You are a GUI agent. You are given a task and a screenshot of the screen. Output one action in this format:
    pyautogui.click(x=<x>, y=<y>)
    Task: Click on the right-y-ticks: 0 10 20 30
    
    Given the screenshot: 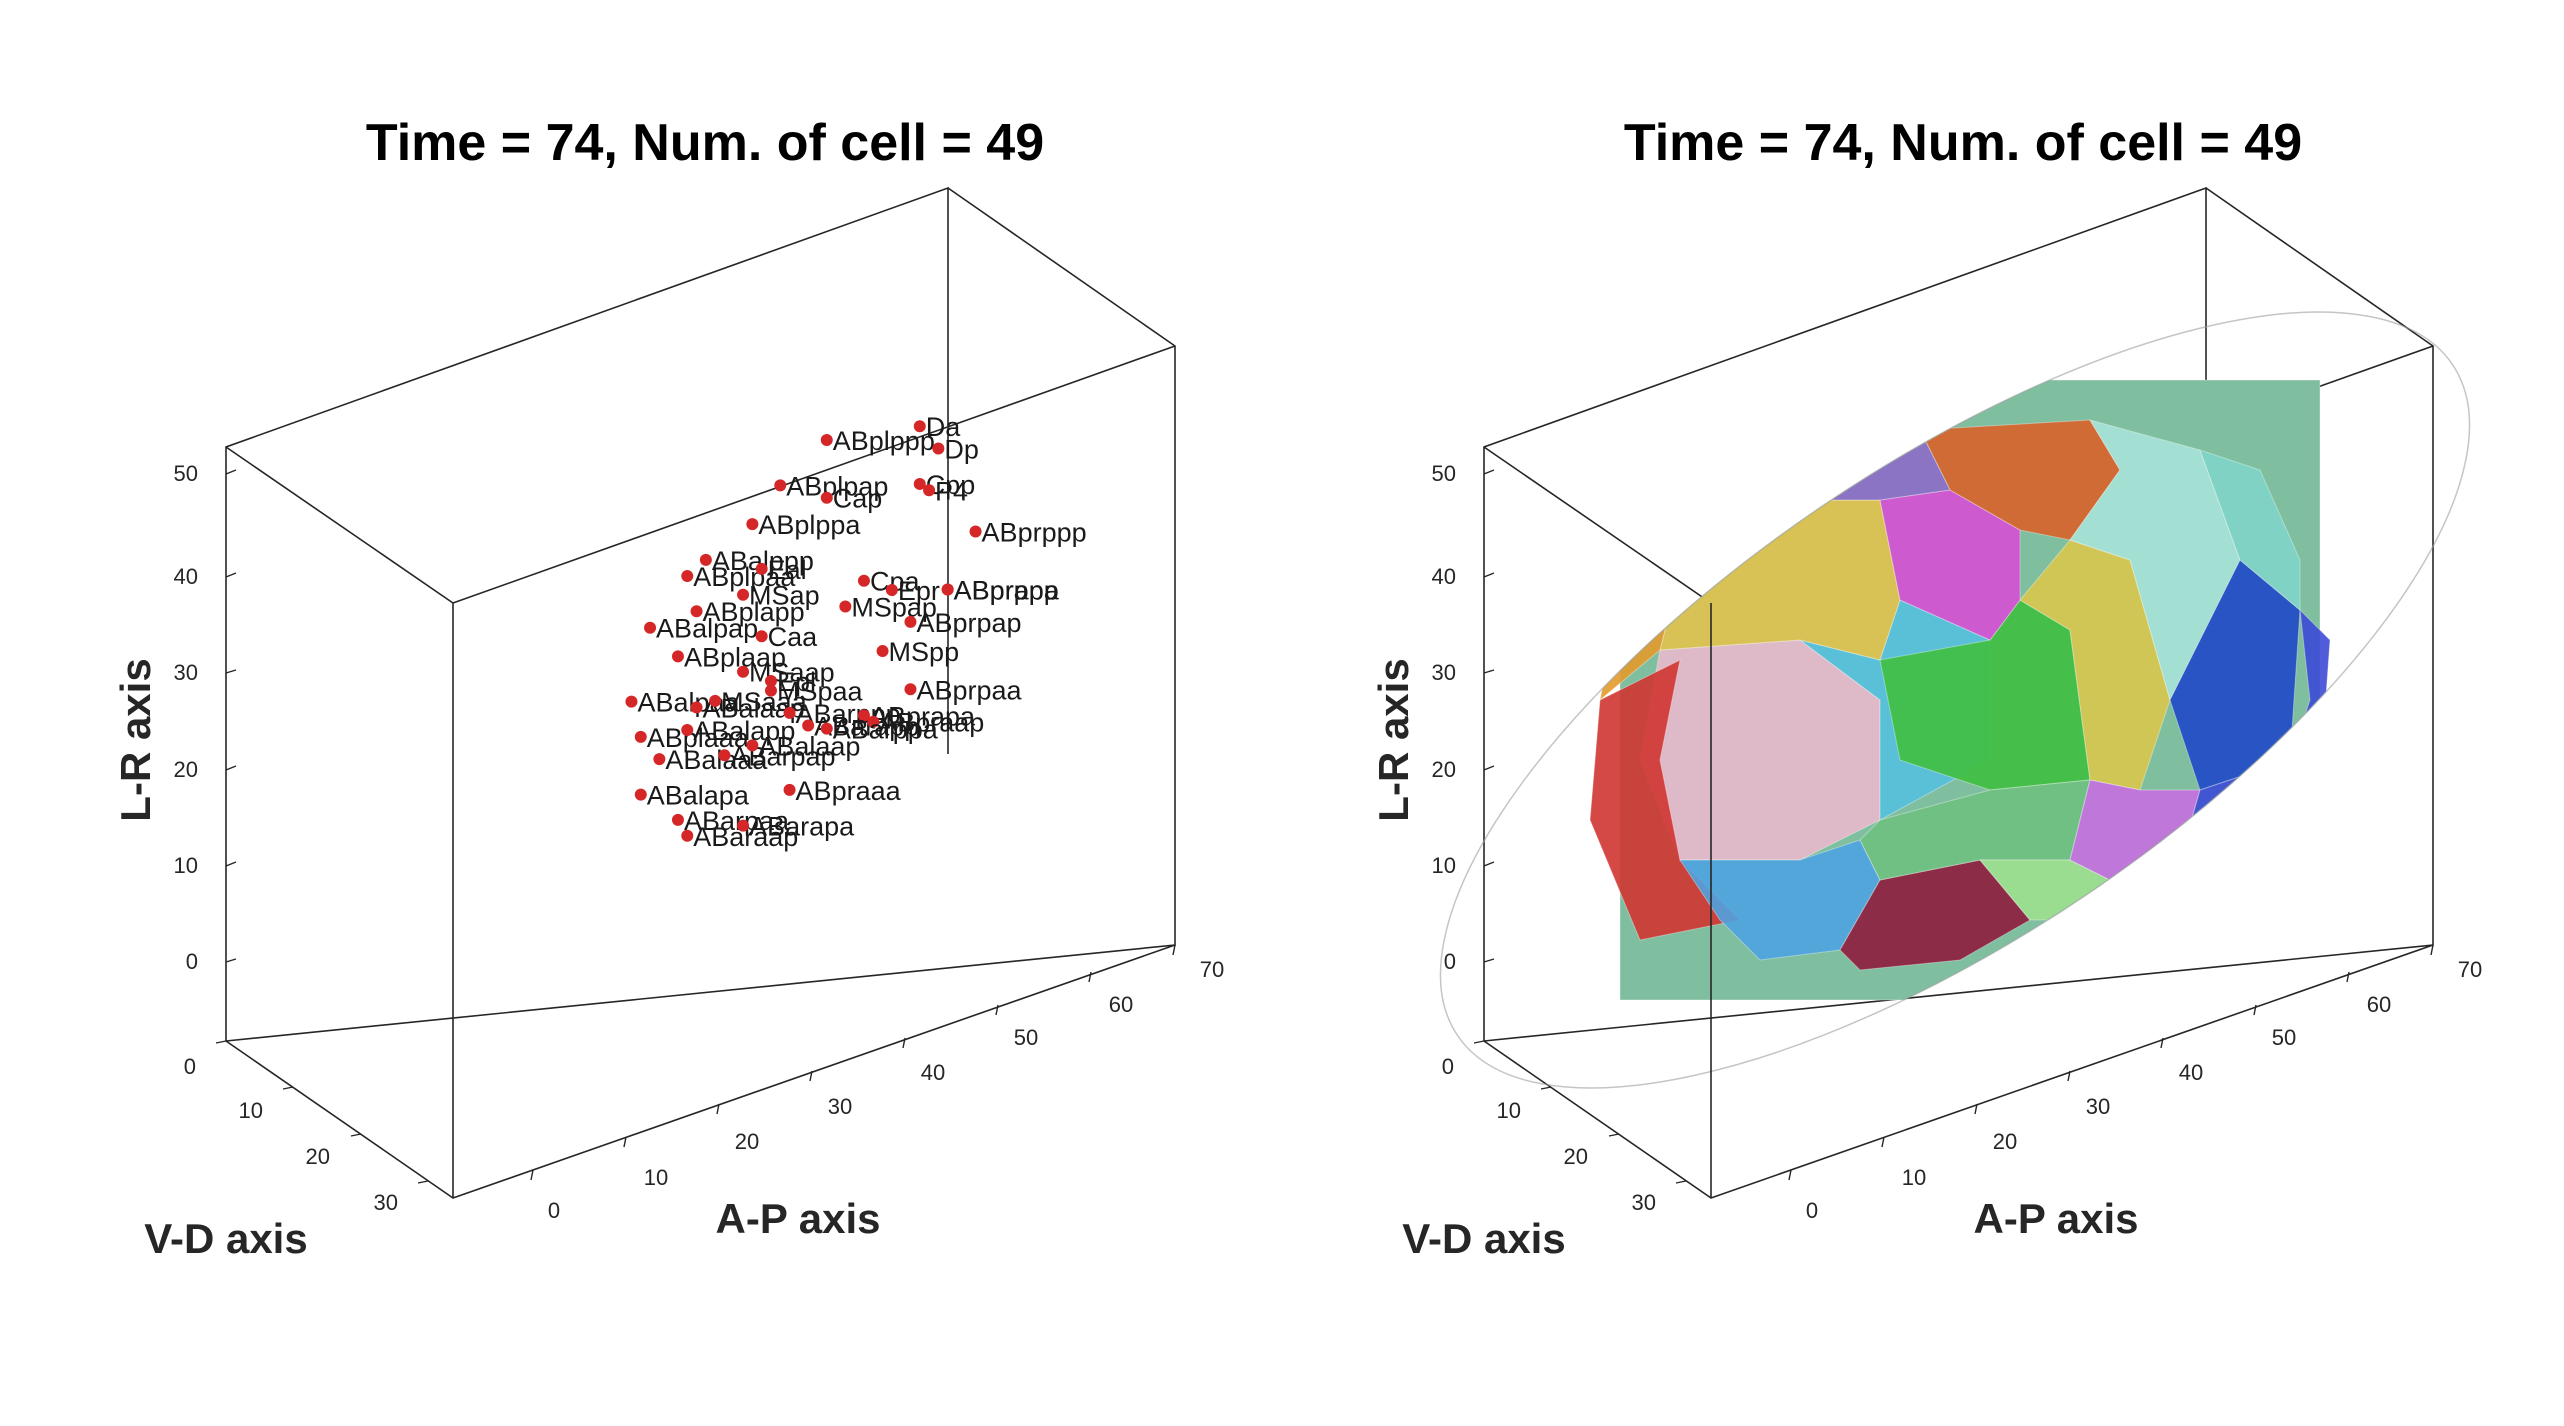 What is the action you would take?
    pyautogui.click(x=1564, y=1127)
    